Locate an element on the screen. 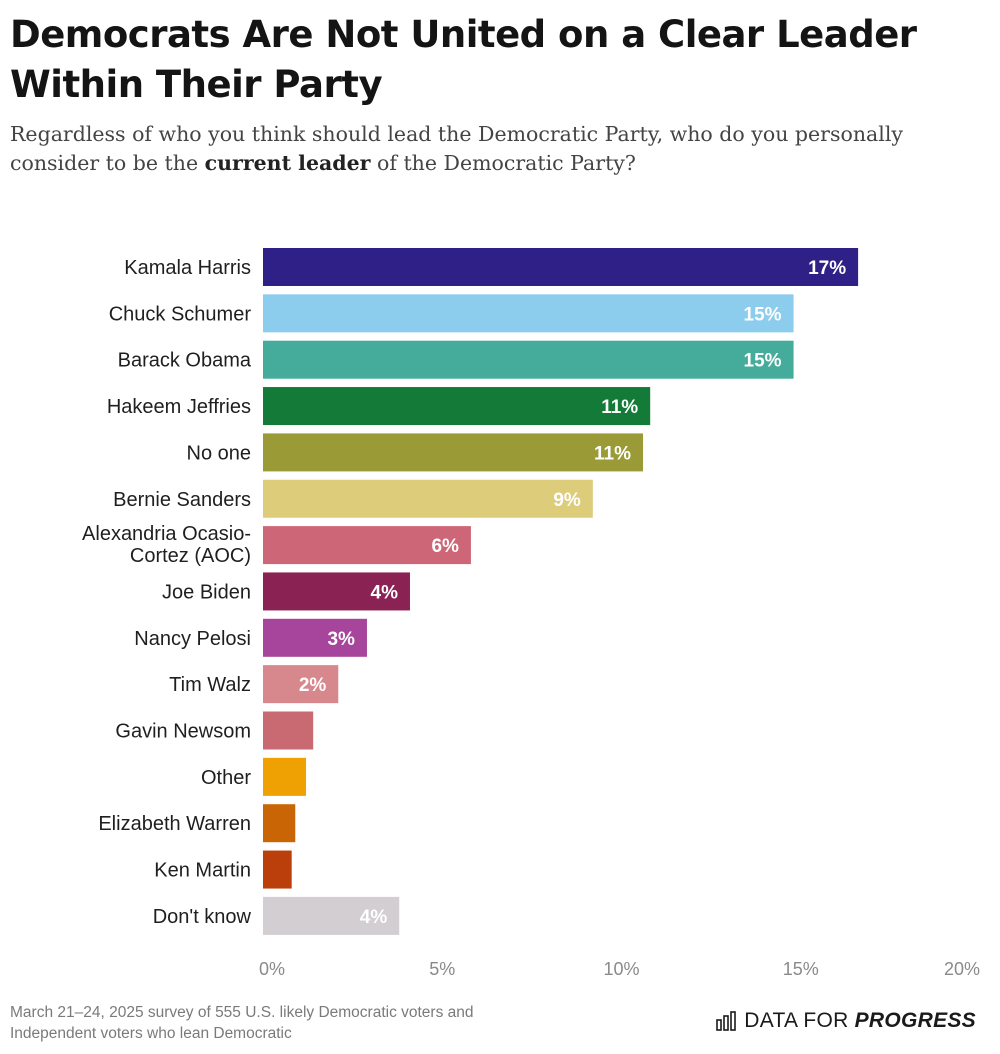 The width and height of the screenshot is (1000, 1054). category-label: Tim Walz is located at coordinates (210, 685).